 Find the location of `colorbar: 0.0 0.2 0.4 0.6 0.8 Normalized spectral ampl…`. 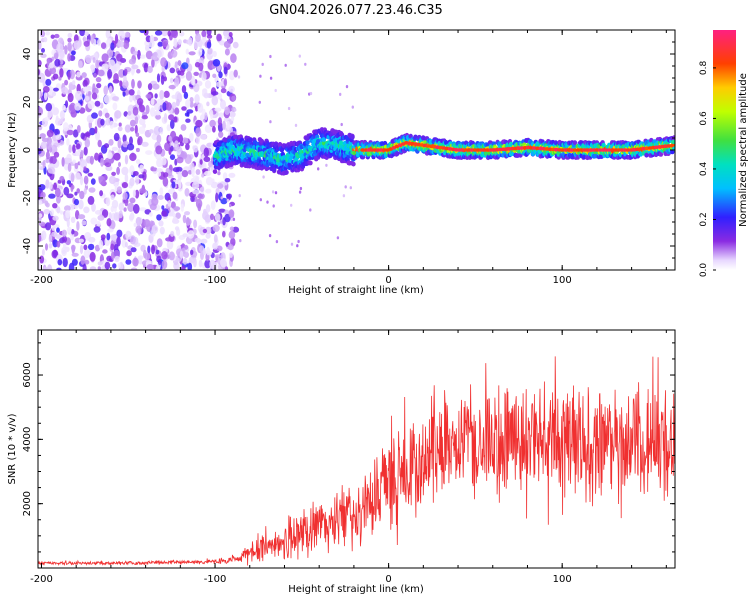

colorbar: 0.0 0.2 0.4 0.6 0.8 Normalized spectral ampl… is located at coordinates (724, 153).